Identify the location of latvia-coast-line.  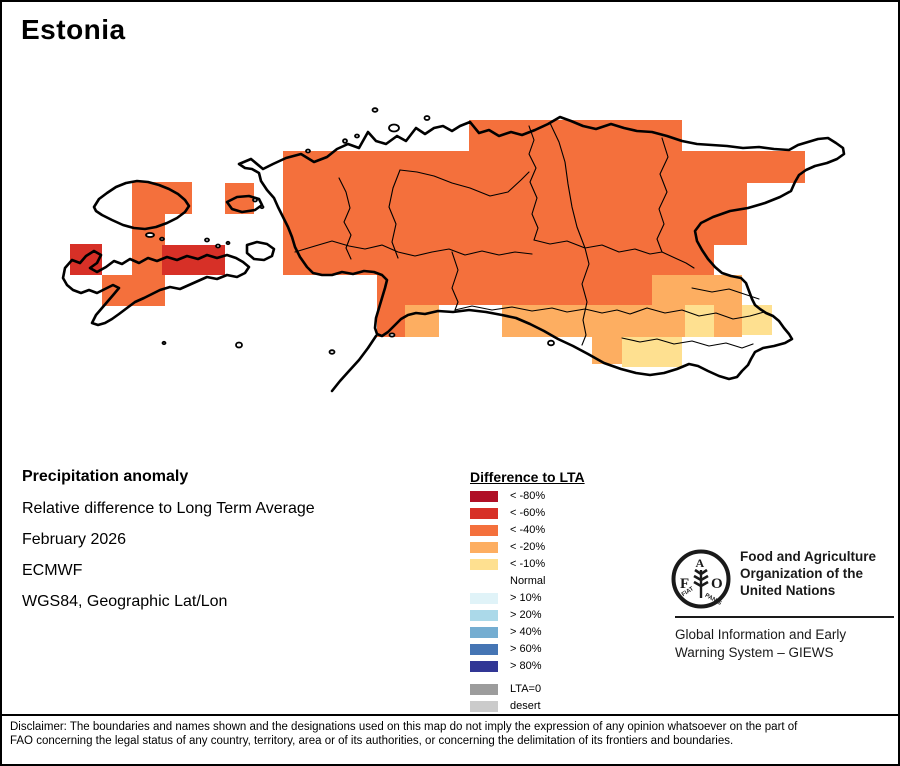
(354, 363).